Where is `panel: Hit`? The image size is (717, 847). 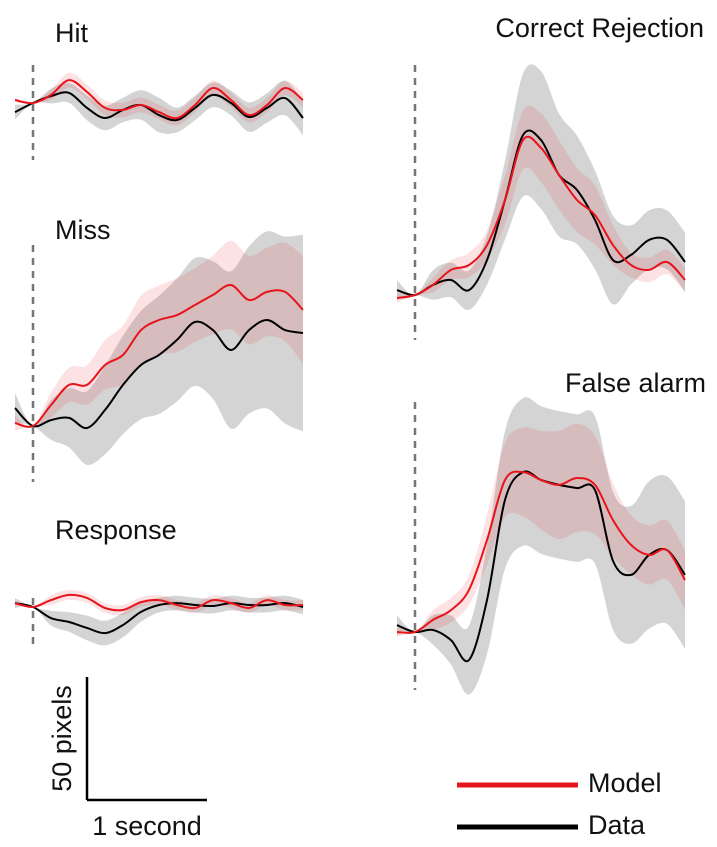 panel: Hit is located at coordinates (159, 89).